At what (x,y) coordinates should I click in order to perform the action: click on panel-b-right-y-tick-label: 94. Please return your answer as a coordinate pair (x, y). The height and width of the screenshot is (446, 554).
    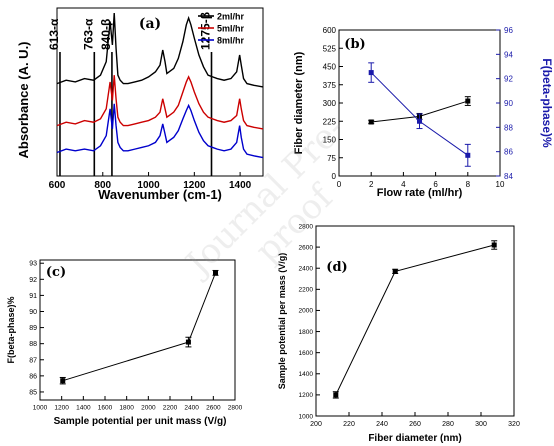
    Looking at the image, I should click on (508, 54).